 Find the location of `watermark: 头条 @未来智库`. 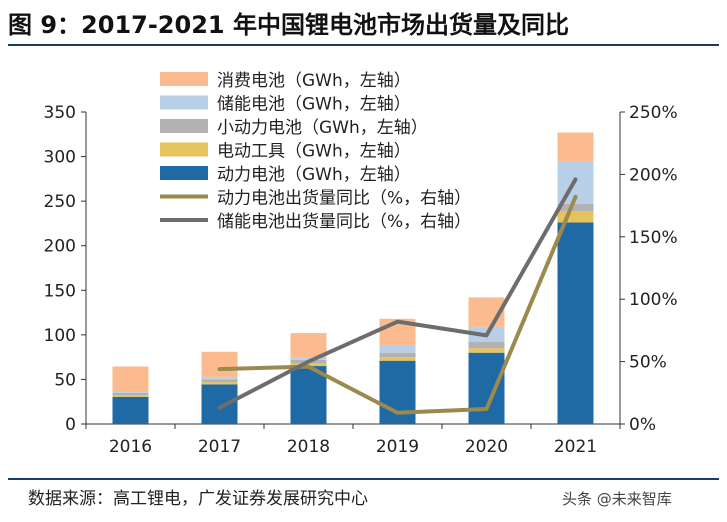

watermark: 头条 @未来智库 is located at coordinates (617, 499).